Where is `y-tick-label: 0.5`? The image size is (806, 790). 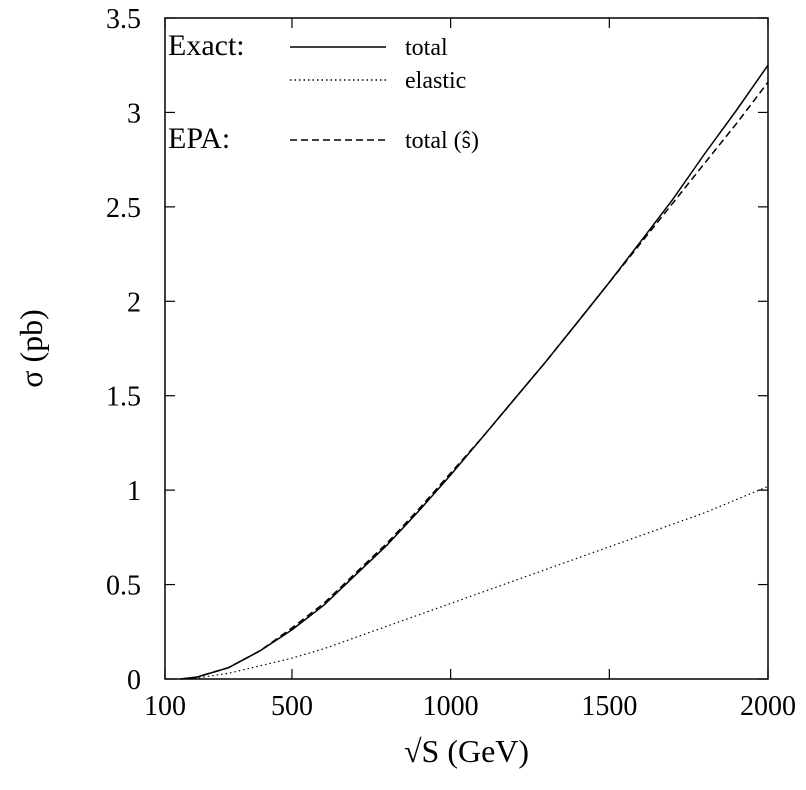 y-tick-label: 0.5 is located at coordinates (123, 586).